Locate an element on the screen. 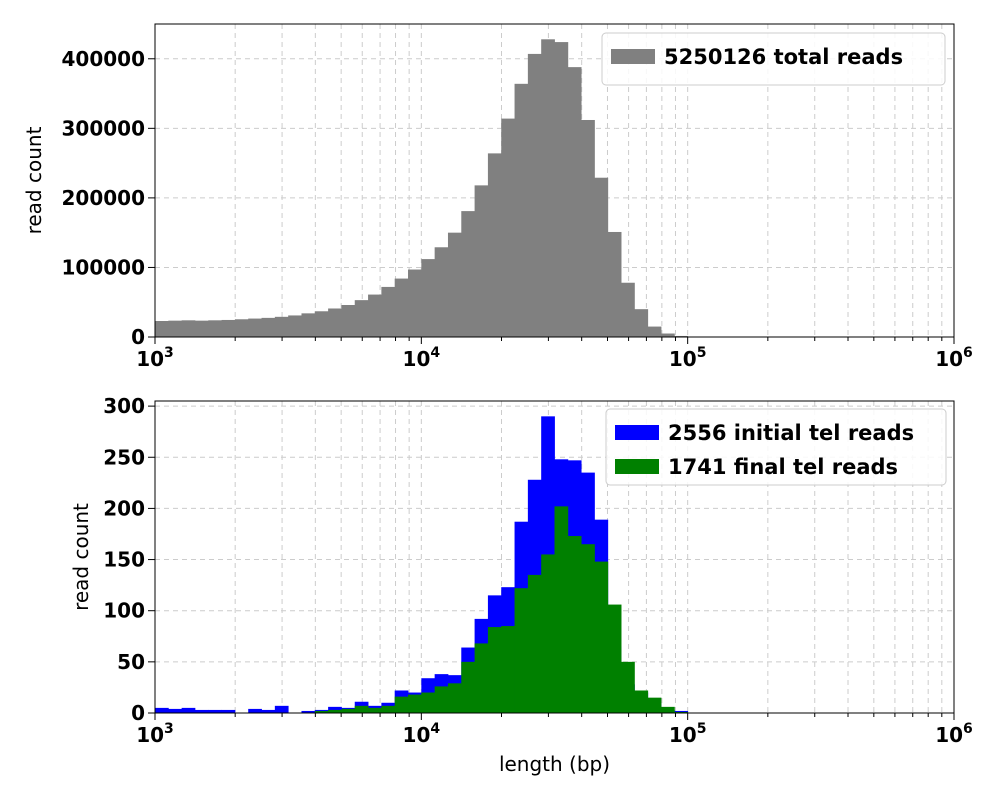  y-tick-label: 300 is located at coordinates (124, 406).